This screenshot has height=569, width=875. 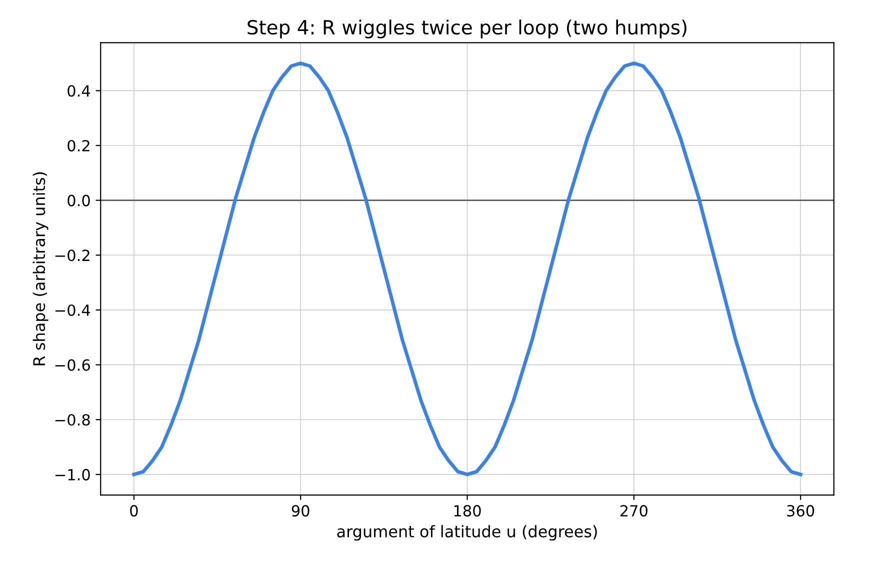 What do you see at coordinates (800, 511) in the screenshot?
I see `x-tick-label: 360` at bounding box center [800, 511].